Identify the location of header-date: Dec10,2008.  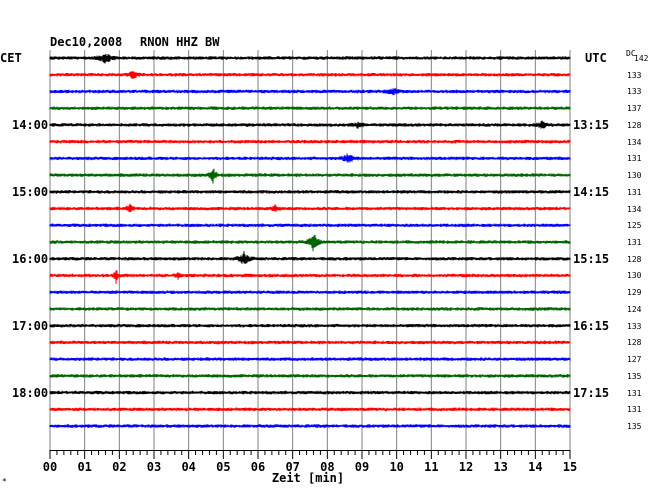
(86, 42).